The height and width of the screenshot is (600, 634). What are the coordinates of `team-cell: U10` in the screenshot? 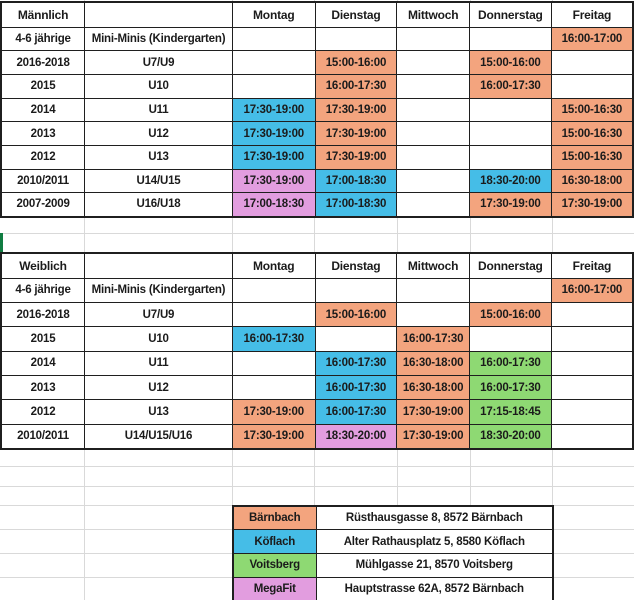 It's located at (158, 339).